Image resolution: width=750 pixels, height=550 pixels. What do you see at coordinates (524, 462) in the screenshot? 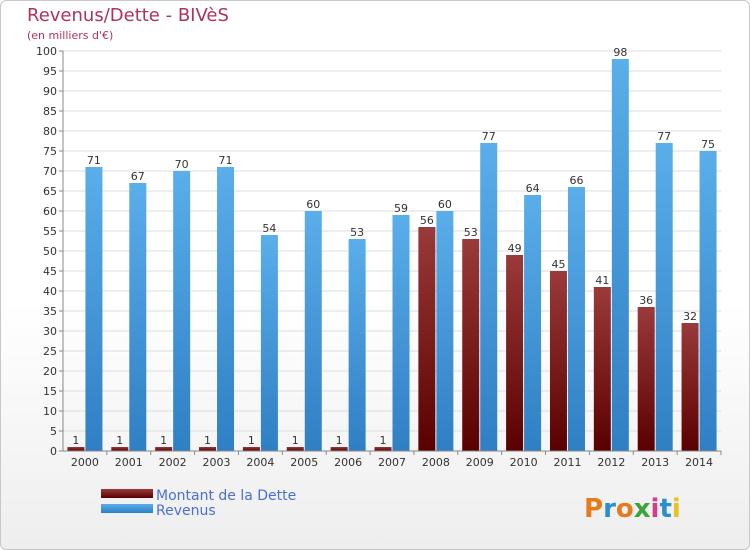
I see `x-tick-label: 2010` at bounding box center [524, 462].